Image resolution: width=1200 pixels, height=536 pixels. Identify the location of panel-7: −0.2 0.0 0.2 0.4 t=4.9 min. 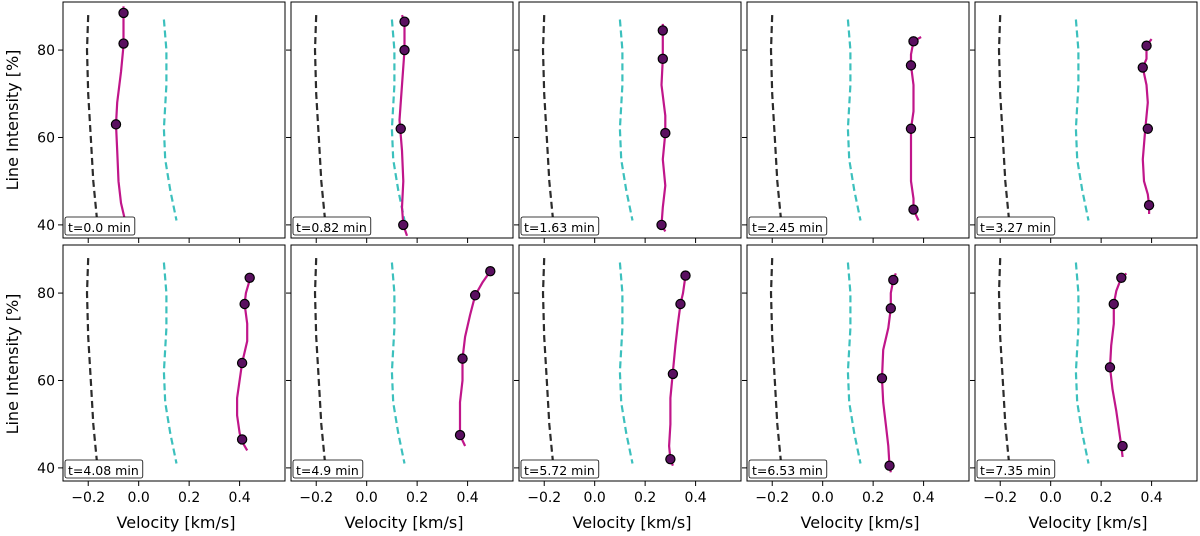
(400, 375).